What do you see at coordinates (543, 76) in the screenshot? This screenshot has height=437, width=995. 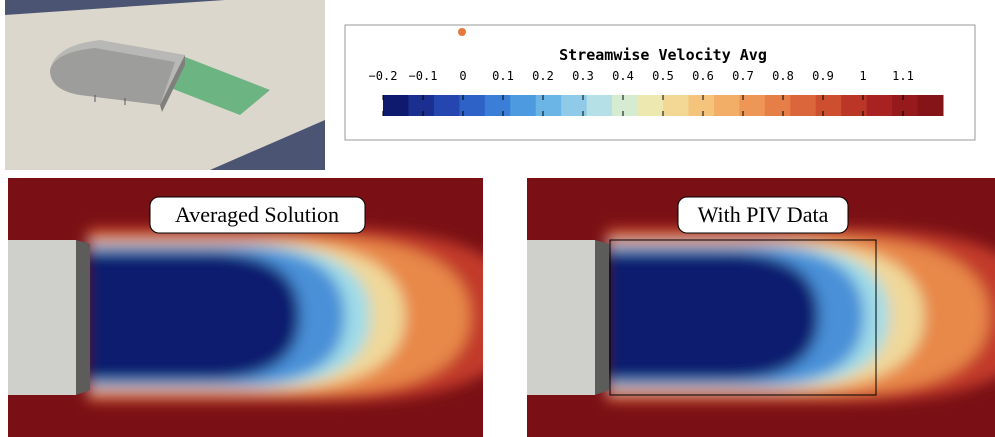 I see `colorbar-tick-label: 0.2` at bounding box center [543, 76].